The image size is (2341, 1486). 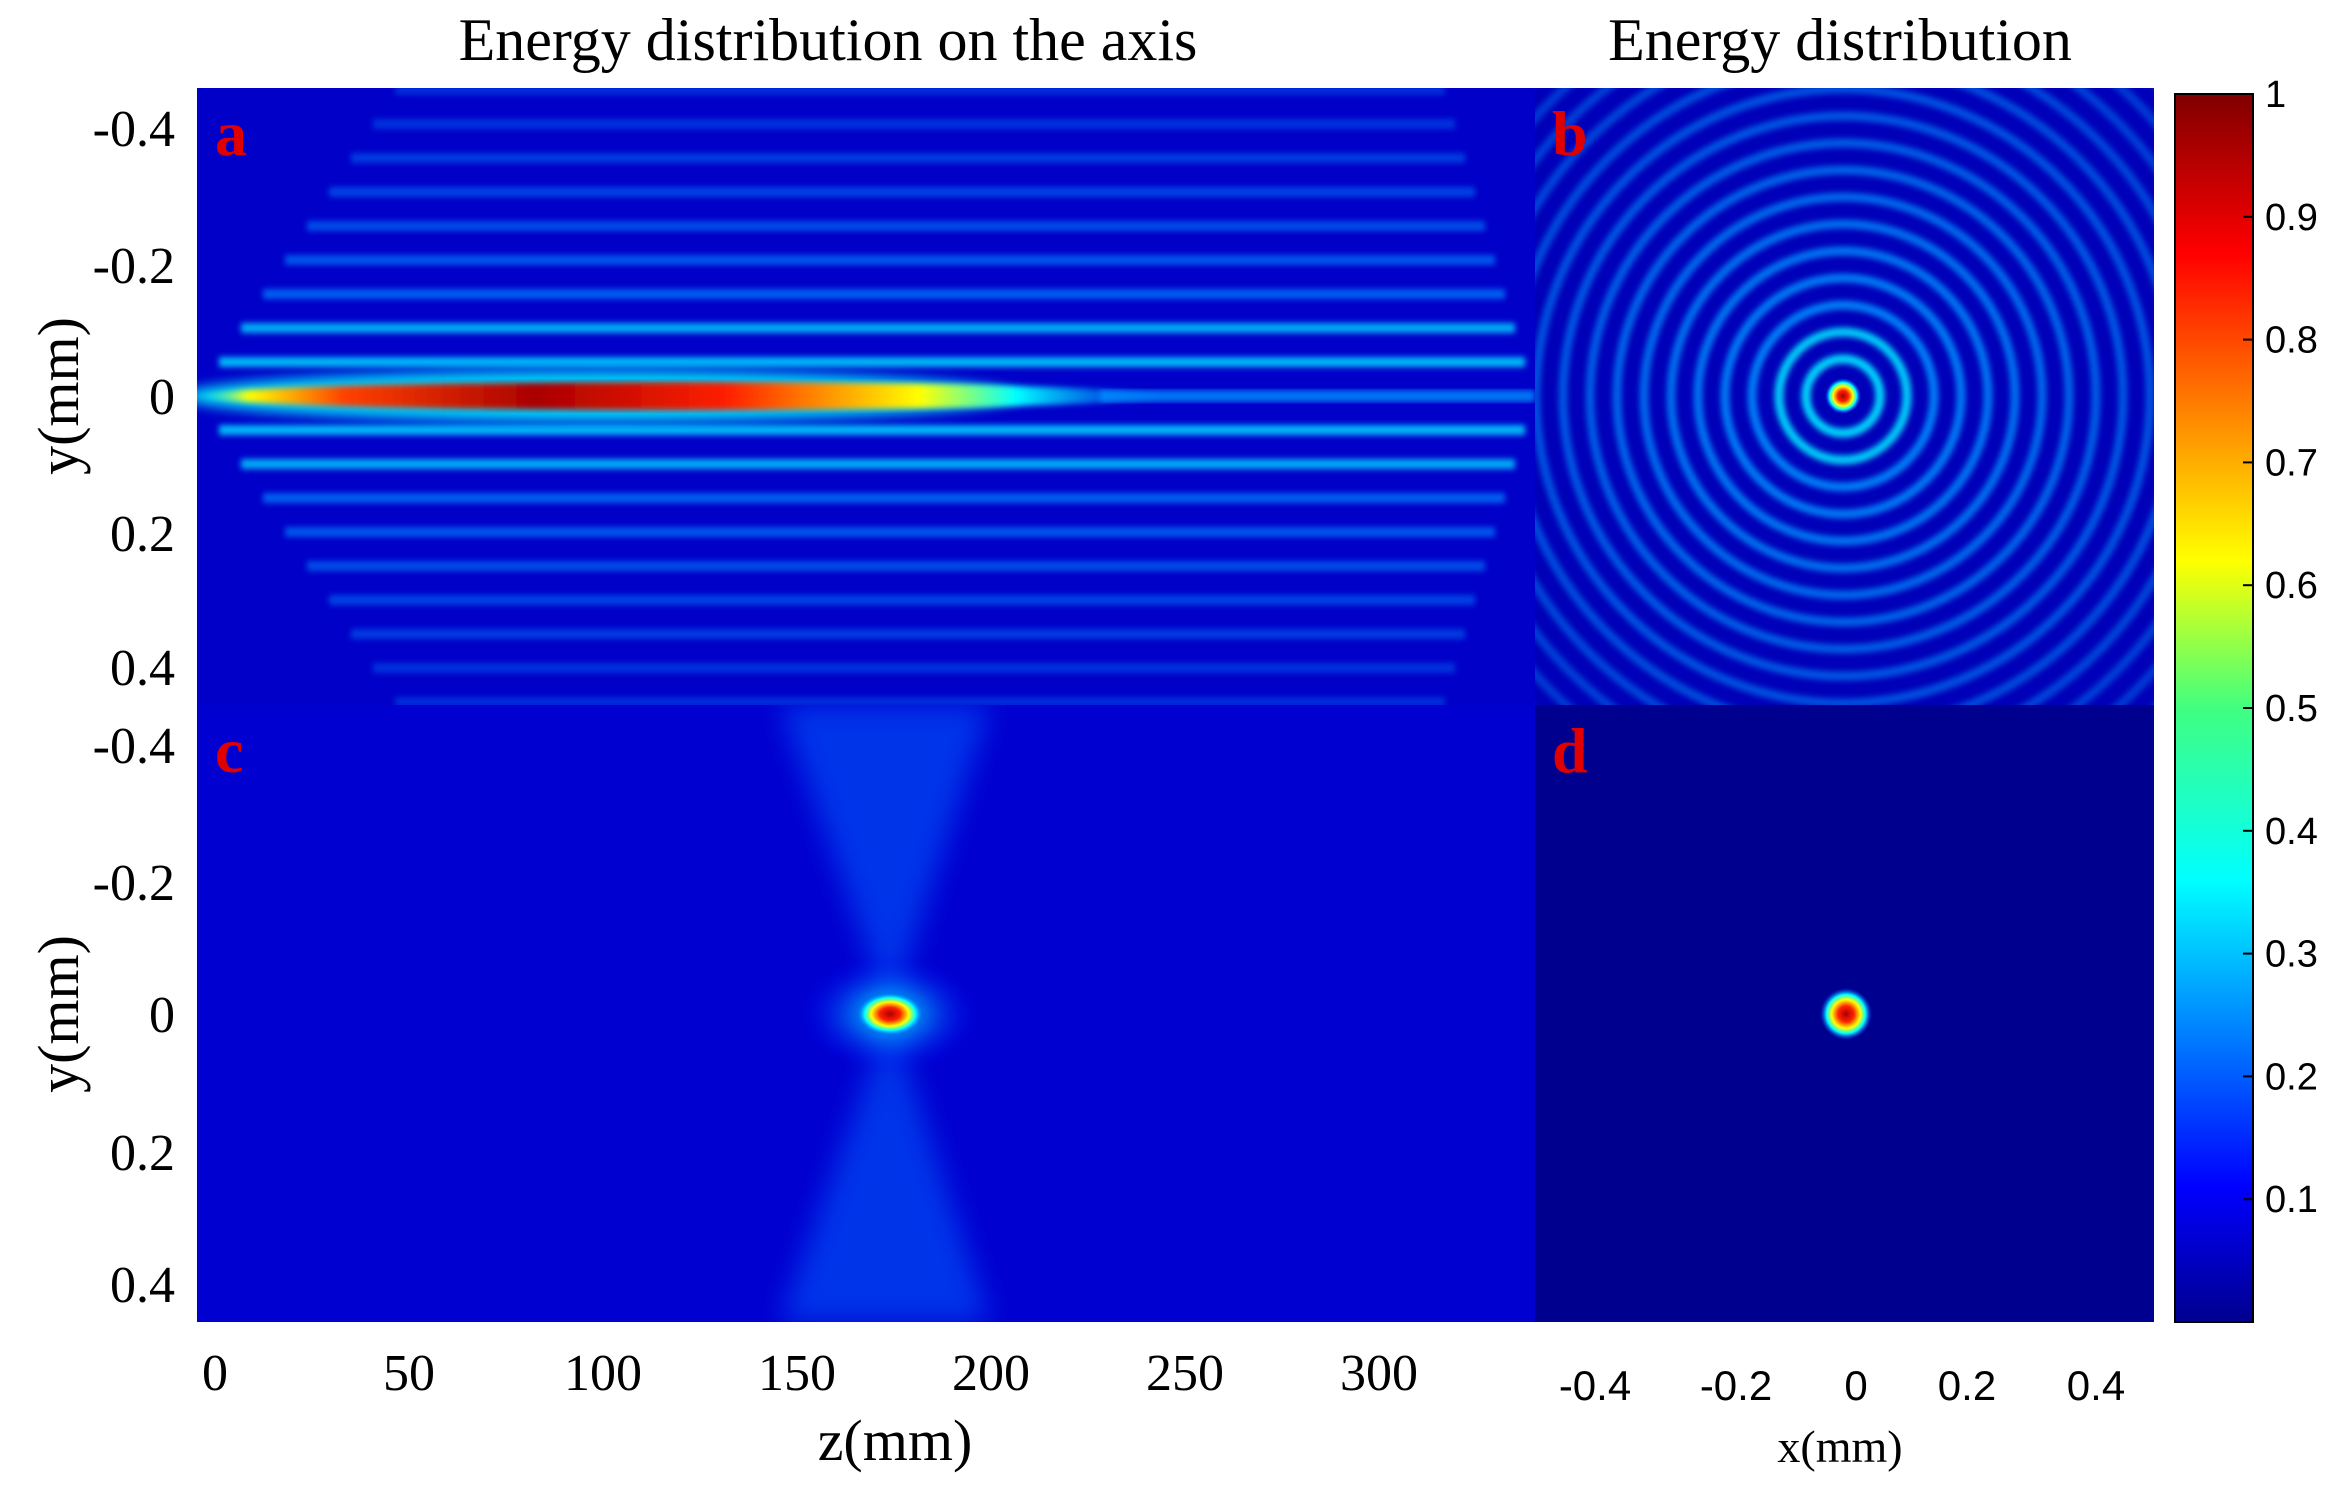 I want to click on panel-c-ylabel: y(mm), so click(x=58, y=1014).